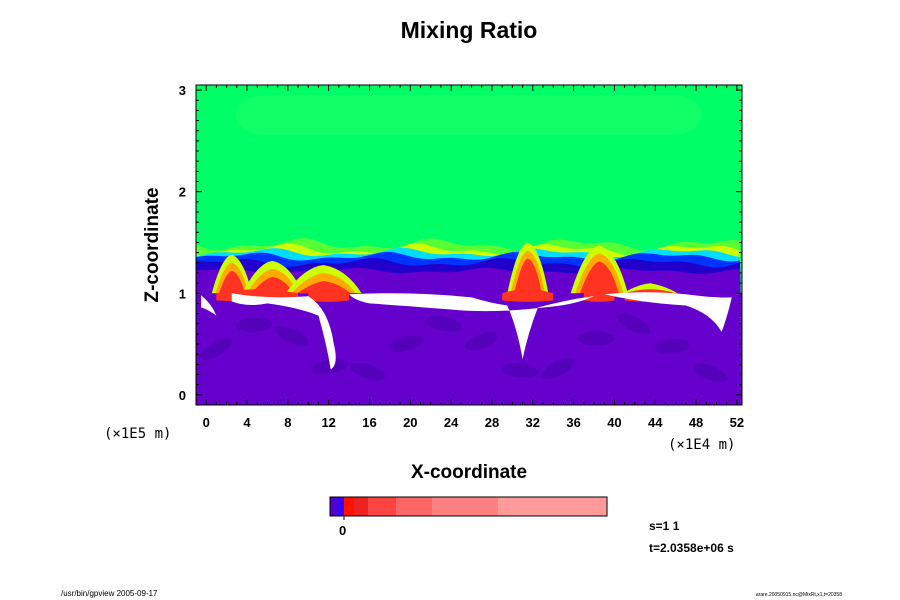 This screenshot has height=600, width=900. I want to click on x-tick-label: 24, so click(451, 422).